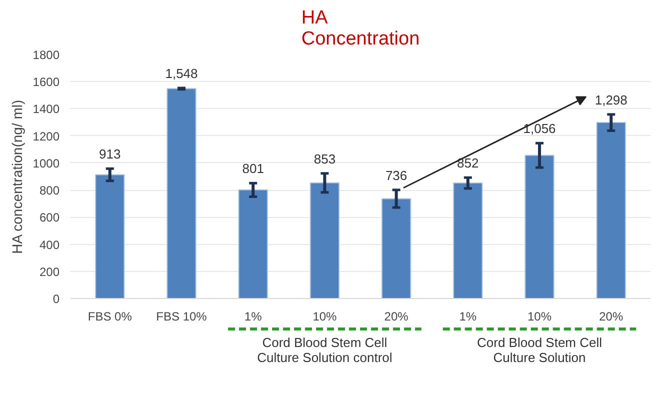  I want to click on y-tick-label: 1200, so click(46, 136).